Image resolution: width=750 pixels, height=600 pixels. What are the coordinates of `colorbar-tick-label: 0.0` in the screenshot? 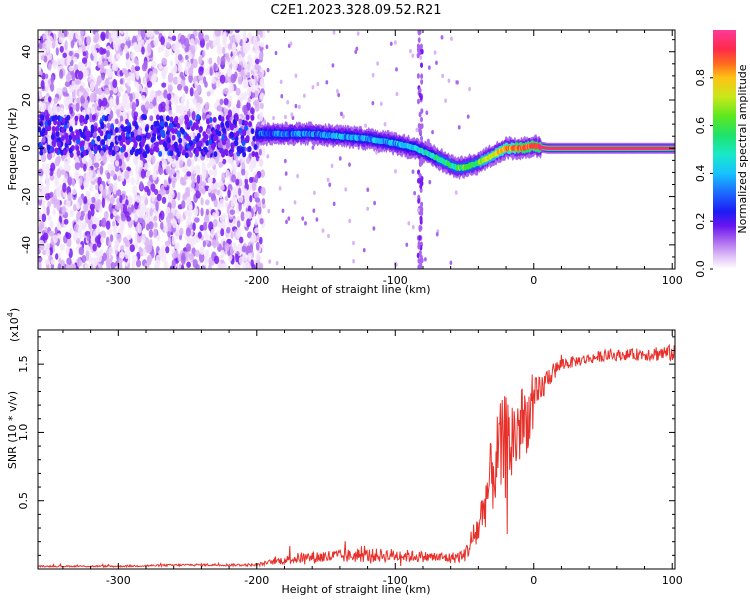 It's located at (700, 269).